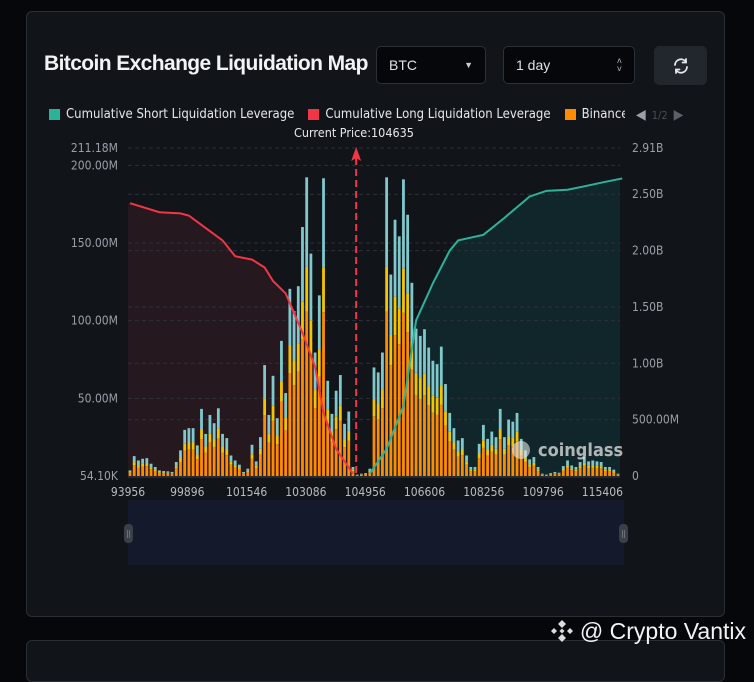 This screenshot has height=682, width=754. Describe the element at coordinates (602, 492) in the screenshot. I see `x-tick-label: 115406` at that location.